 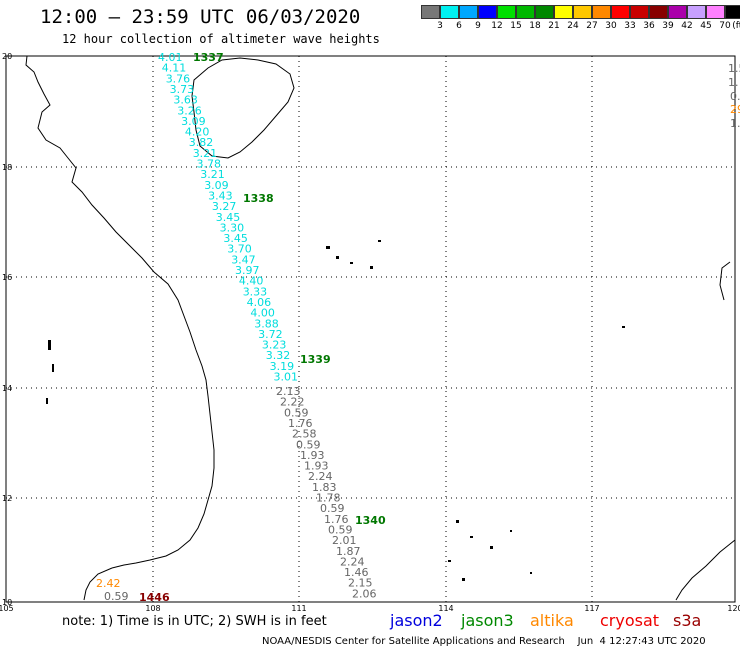 I want to click on jason3-swh-value: 3.26, so click(x=189, y=110).